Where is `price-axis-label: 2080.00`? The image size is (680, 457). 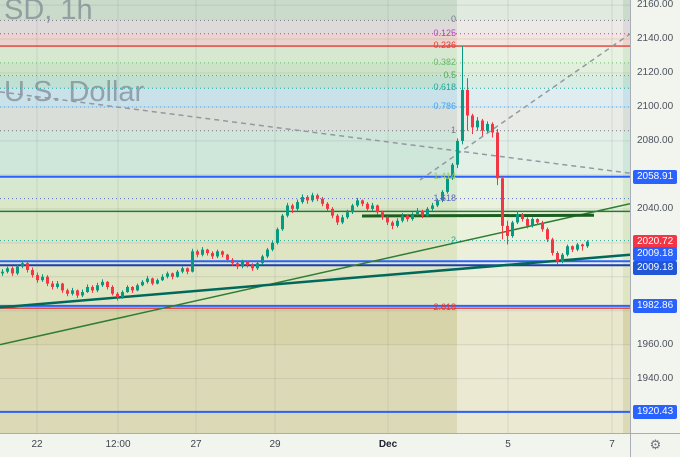 price-axis-label: 2080.00 is located at coordinates (655, 140).